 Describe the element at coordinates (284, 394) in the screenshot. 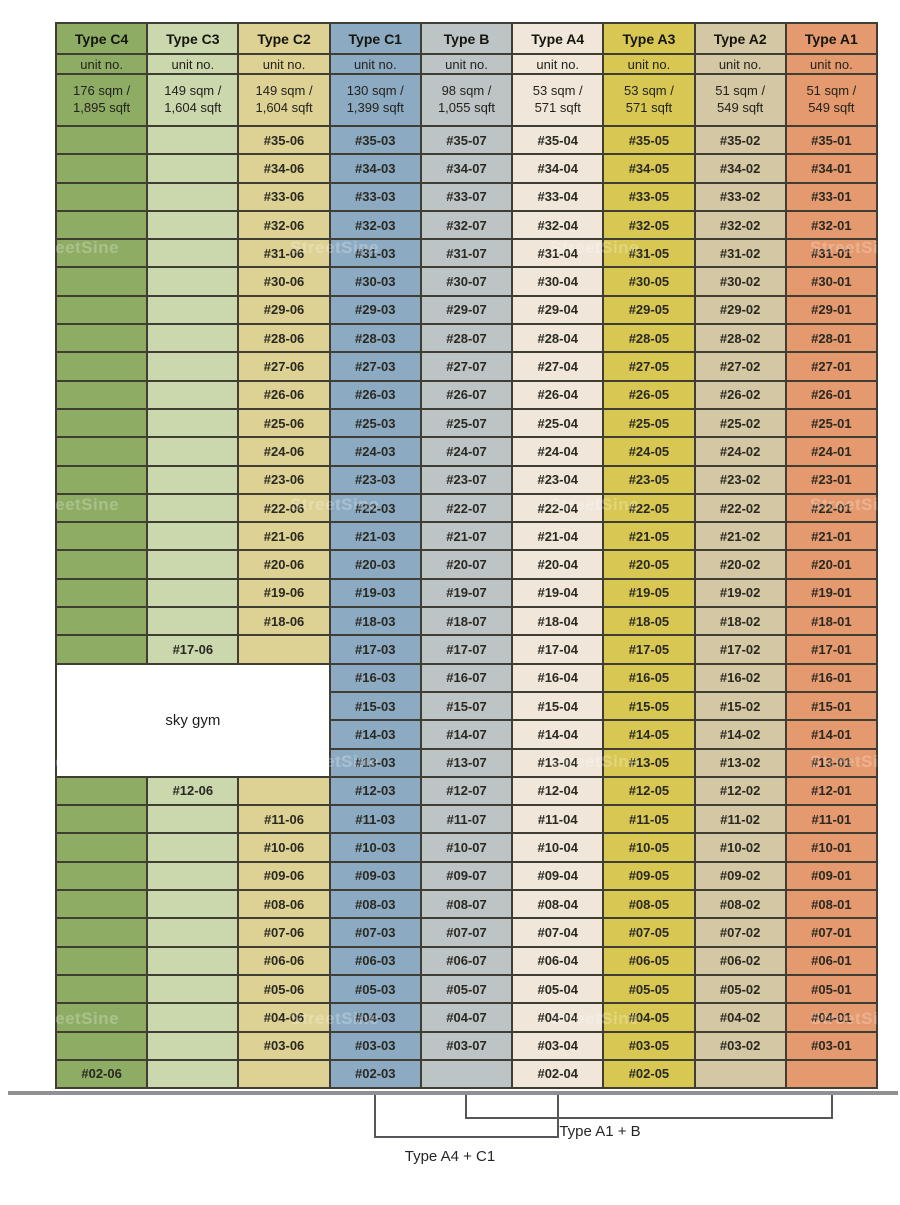

I see `unit-cell: #26-06` at that location.